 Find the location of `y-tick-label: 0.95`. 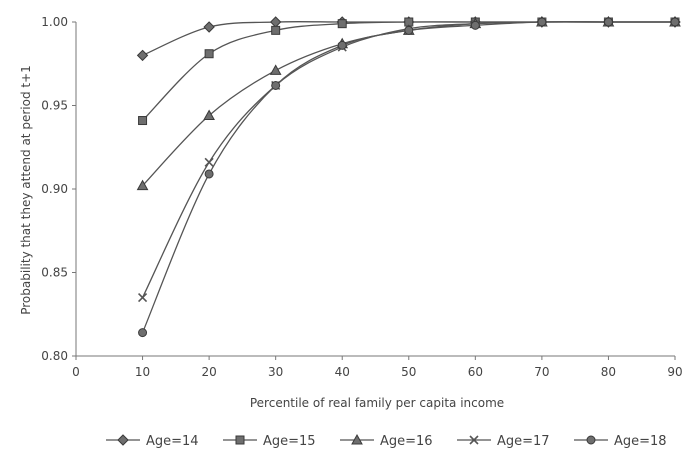

y-tick-label: 0.95 is located at coordinates (54, 106).